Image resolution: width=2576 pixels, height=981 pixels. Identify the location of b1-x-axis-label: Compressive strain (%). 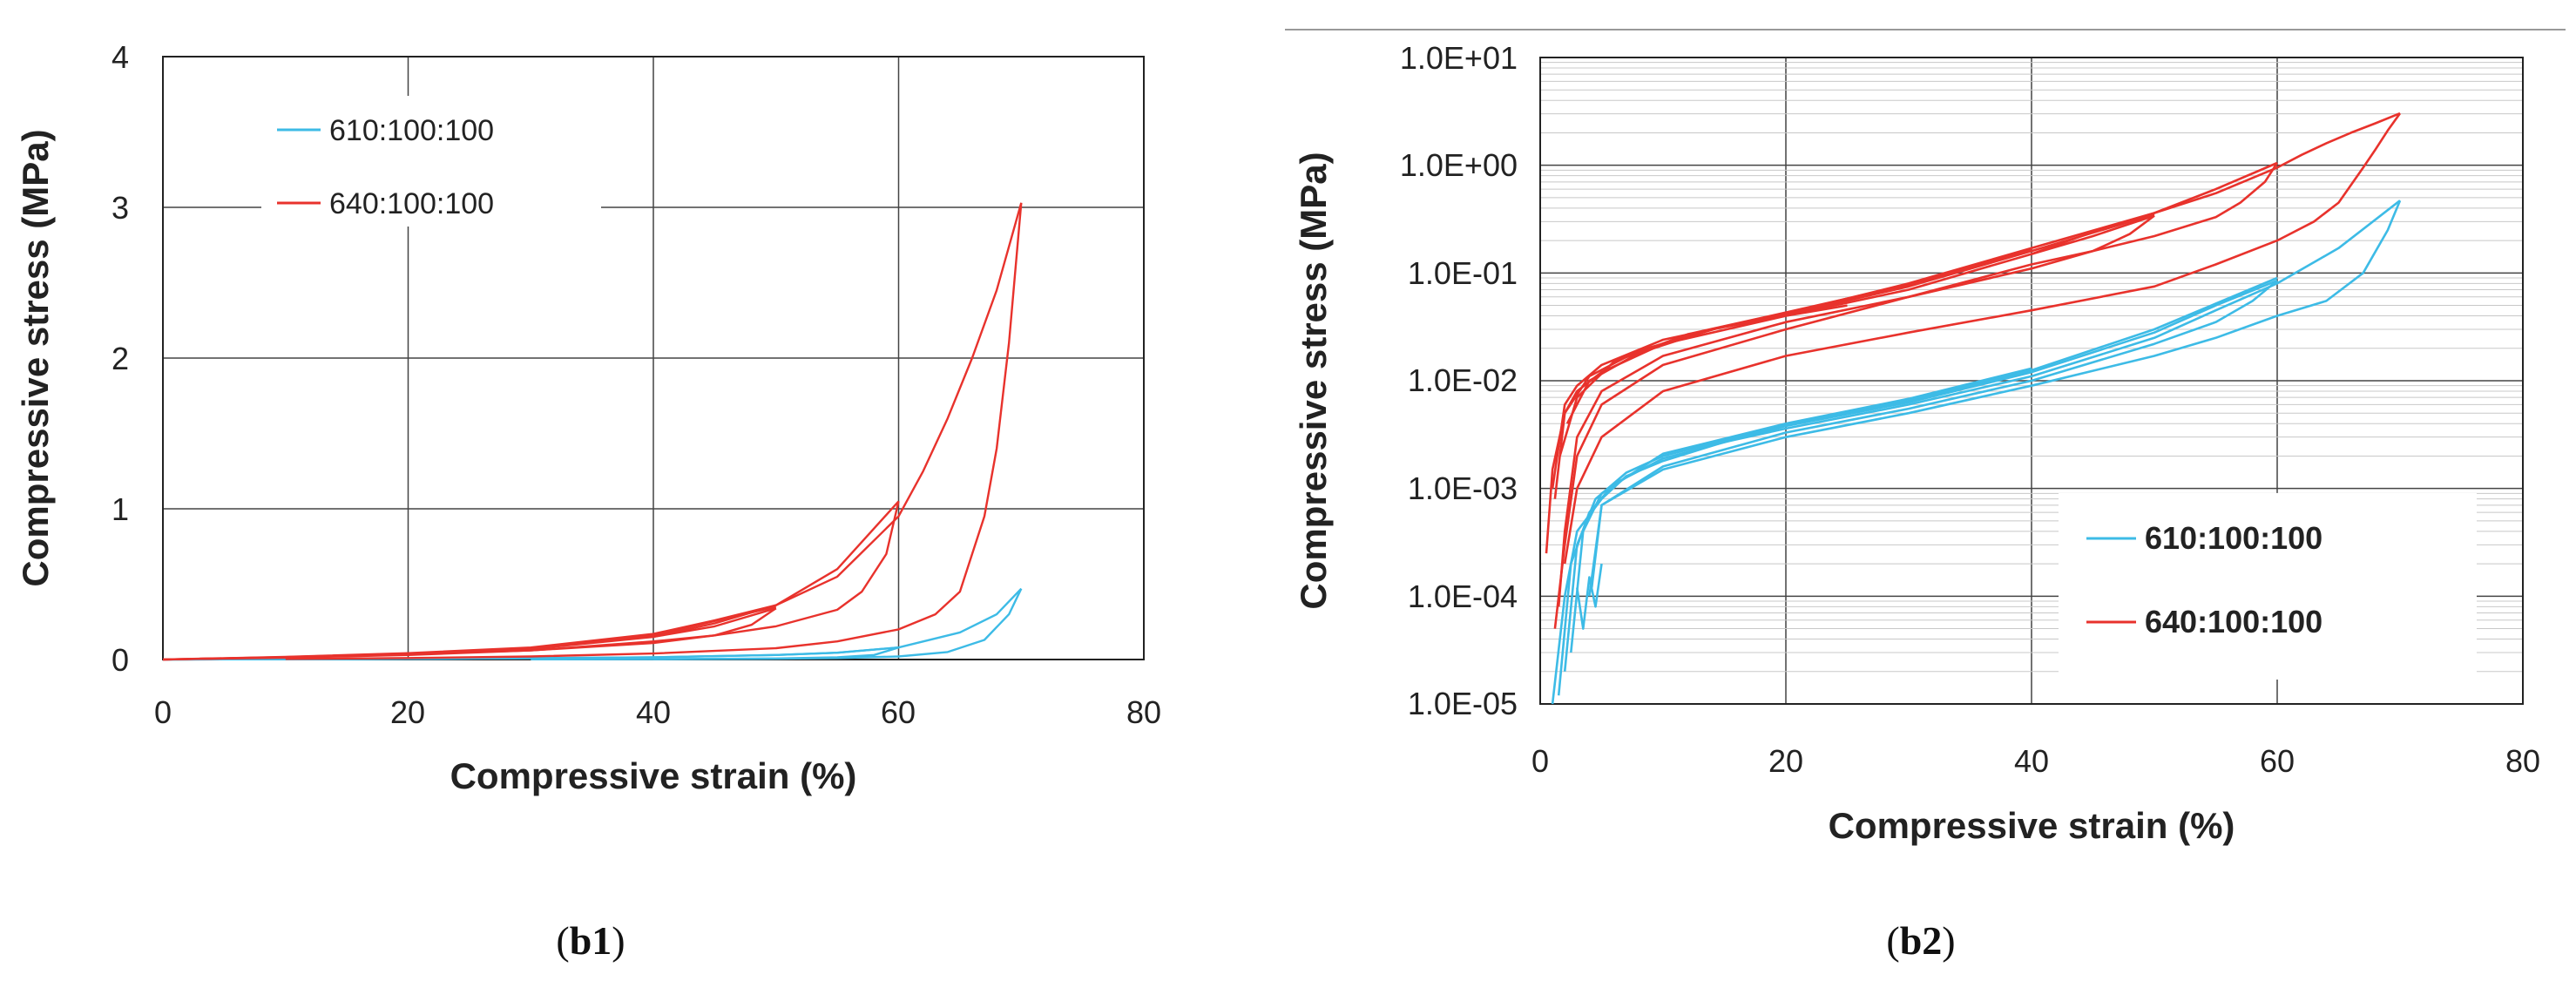
(653, 775).